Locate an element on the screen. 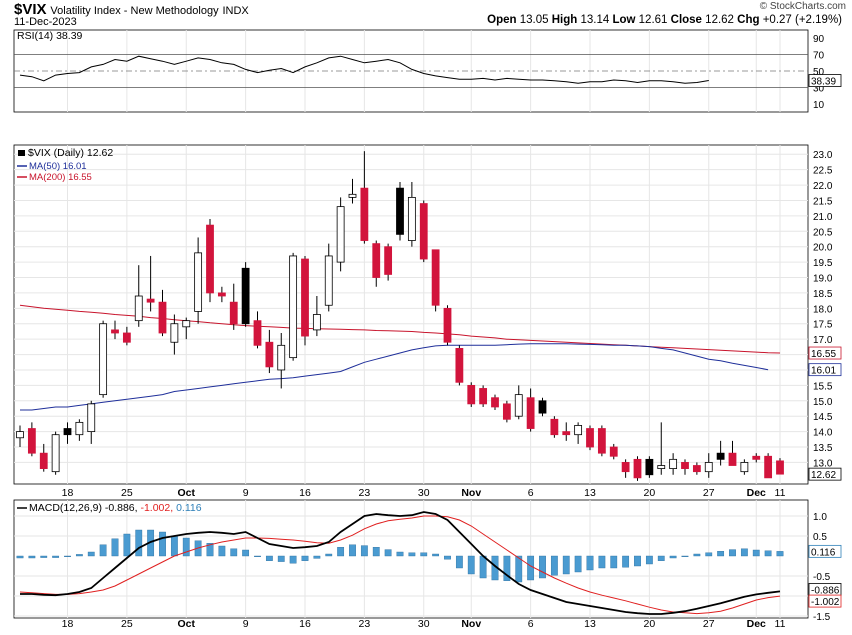 The image size is (852, 635). rsi-tick-label: 90 is located at coordinates (819, 39).